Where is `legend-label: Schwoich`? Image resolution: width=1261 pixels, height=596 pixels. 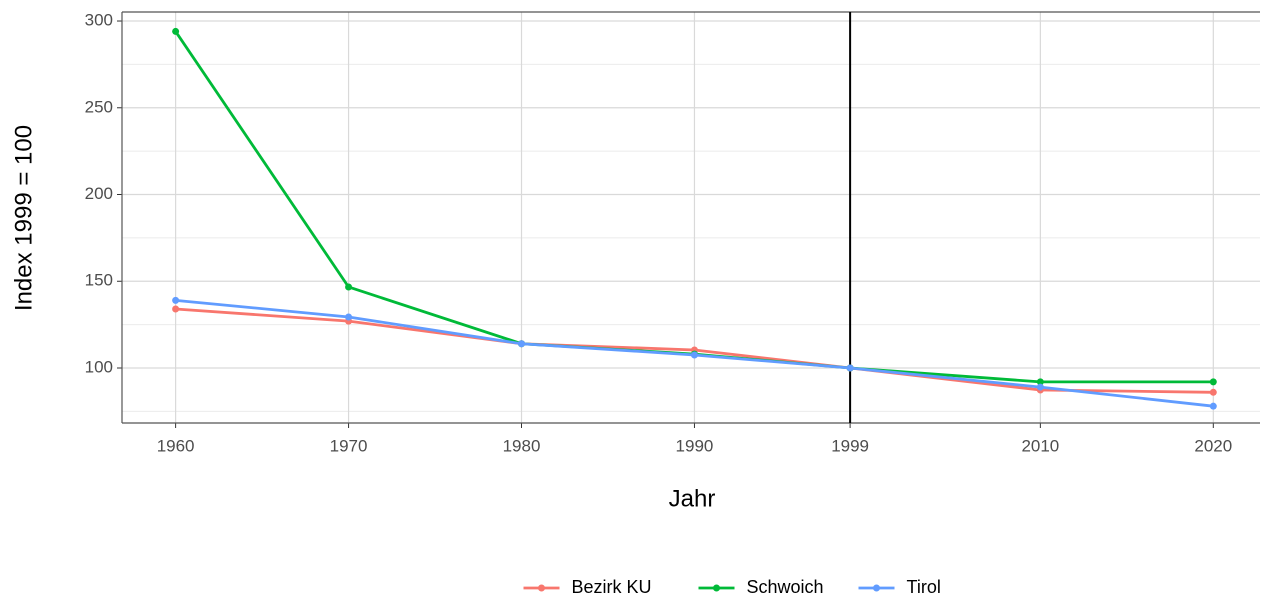 legend-label: Schwoich is located at coordinates (785, 586).